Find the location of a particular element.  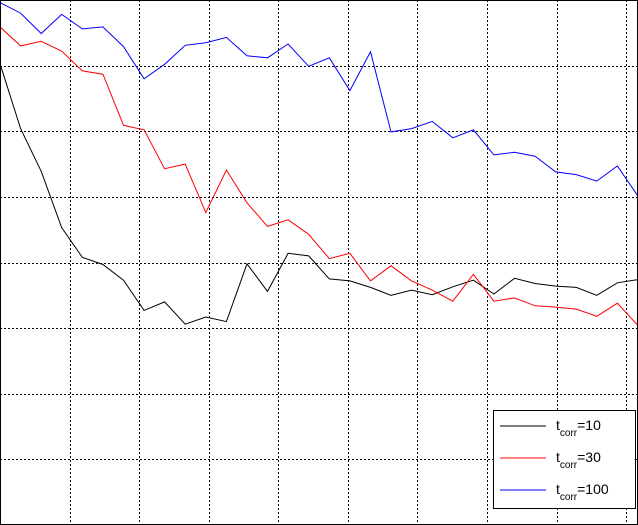

legend-box is located at coordinates (564, 459).